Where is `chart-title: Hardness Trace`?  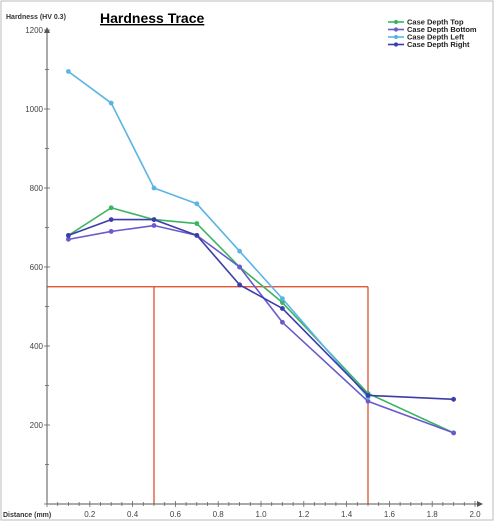
chart-title: Hardness Trace is located at coordinates (152, 18).